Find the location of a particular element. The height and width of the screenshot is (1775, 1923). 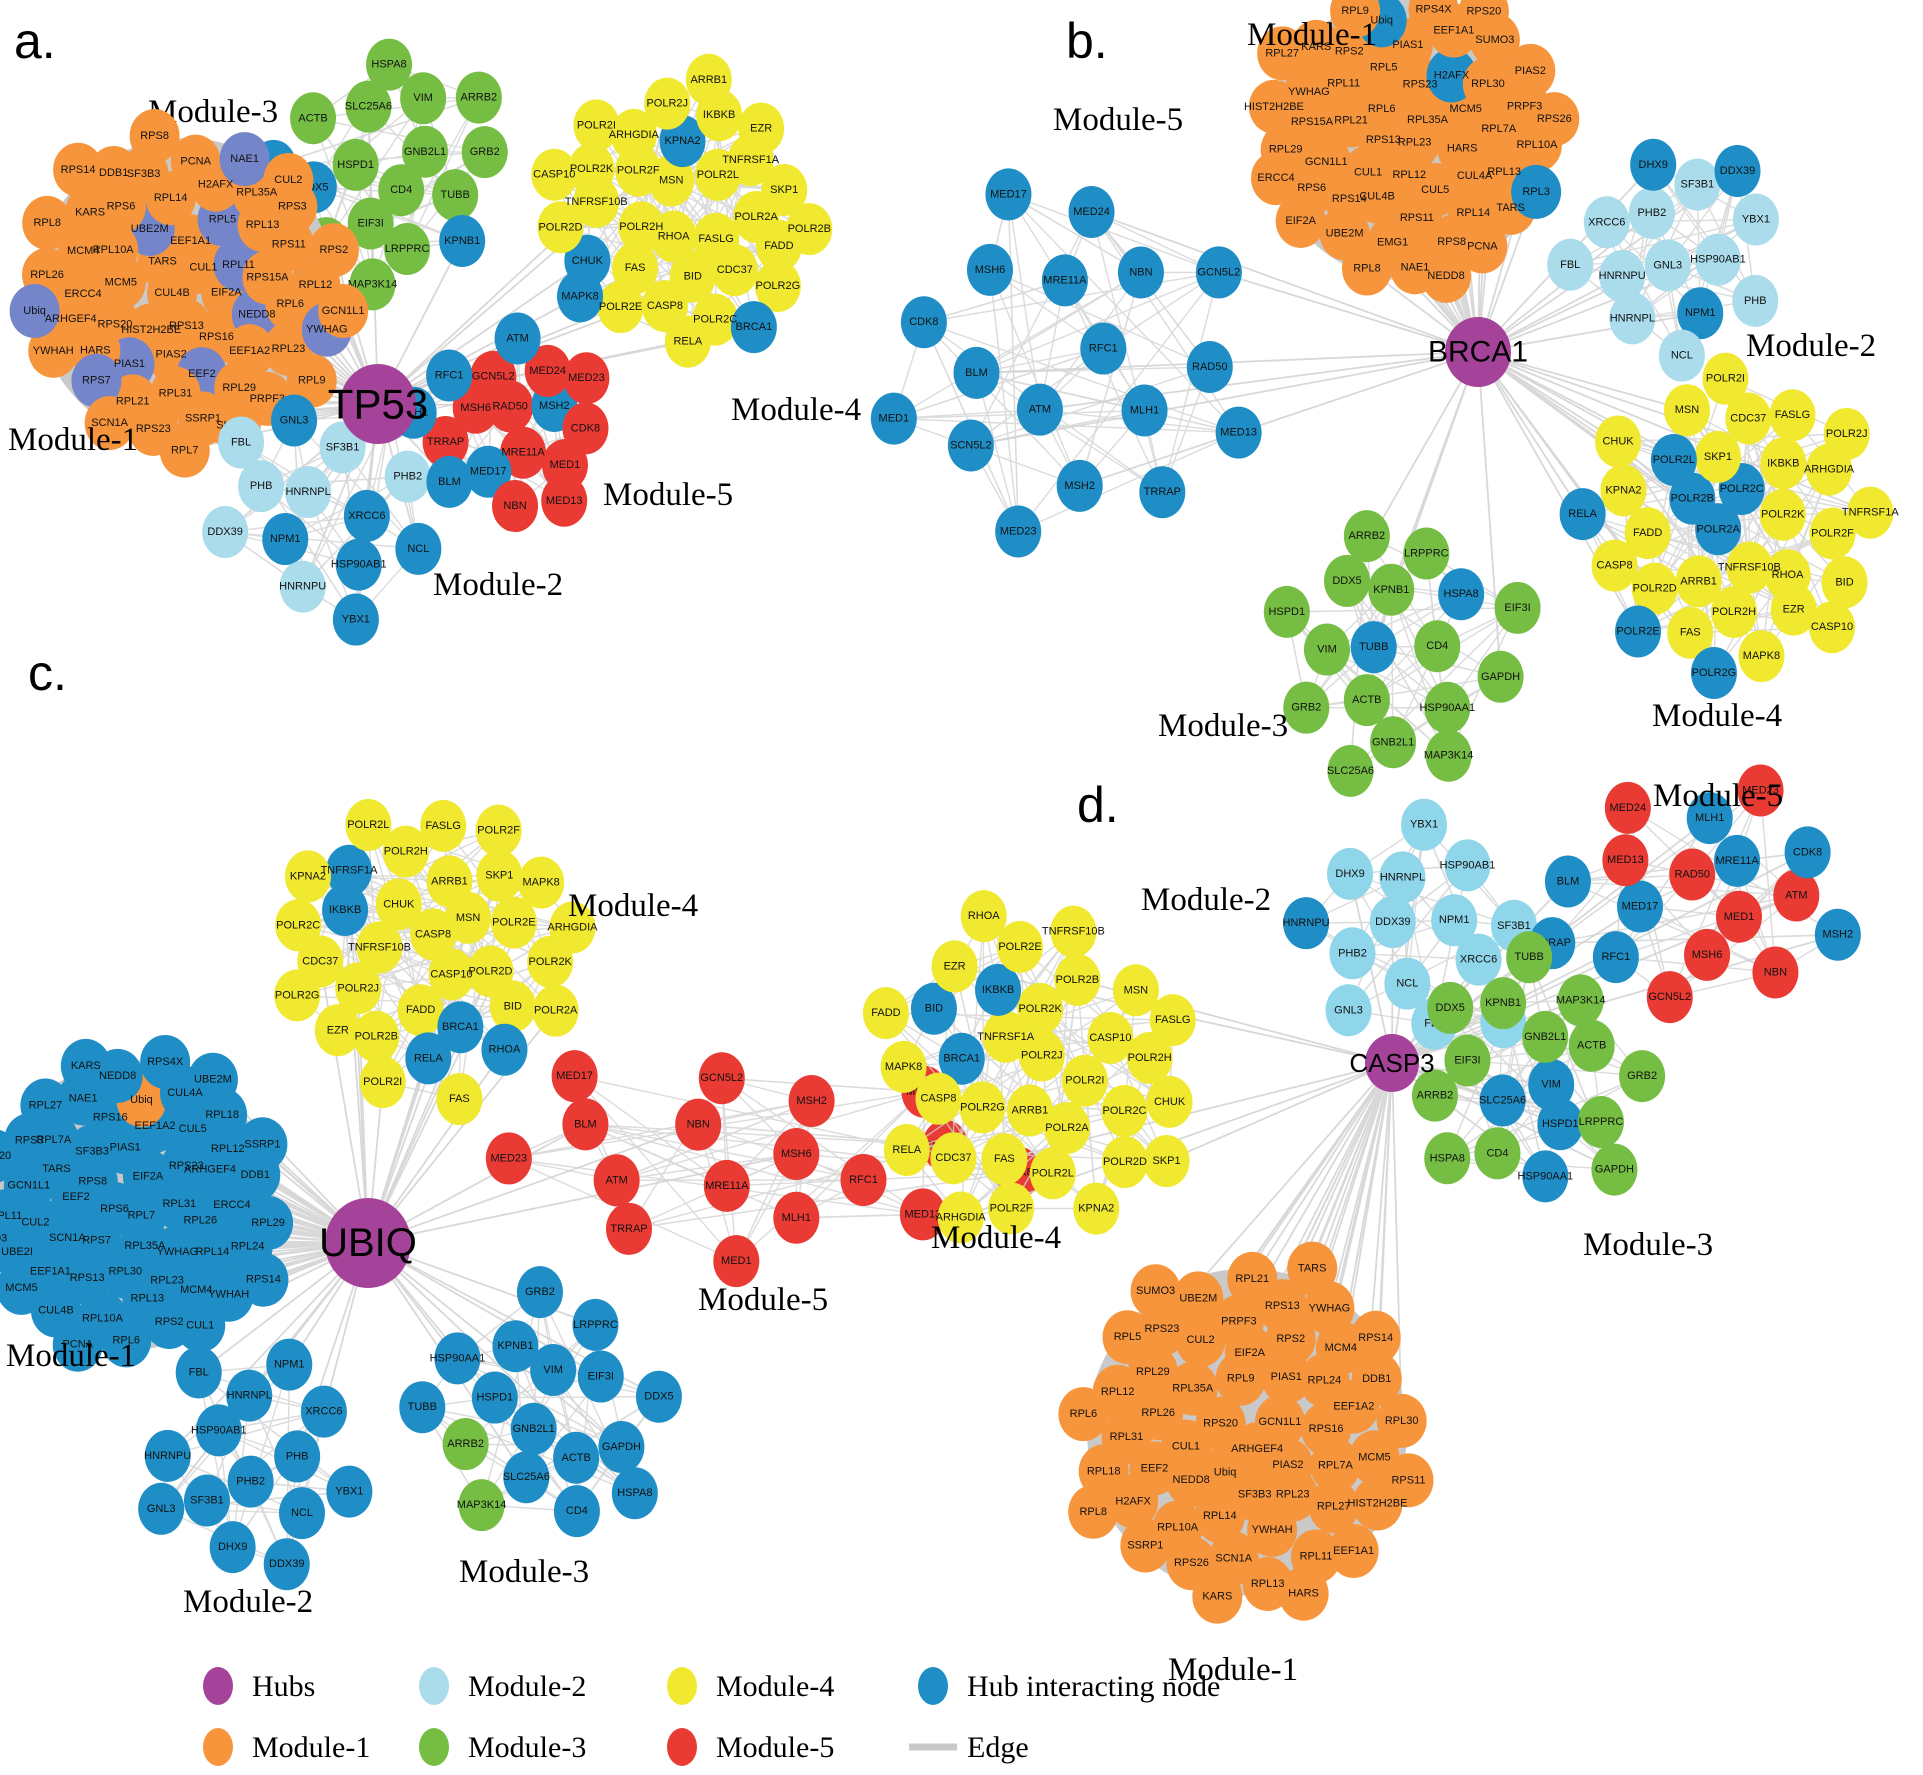

panel-letter-a: a. is located at coordinates (35, 41).